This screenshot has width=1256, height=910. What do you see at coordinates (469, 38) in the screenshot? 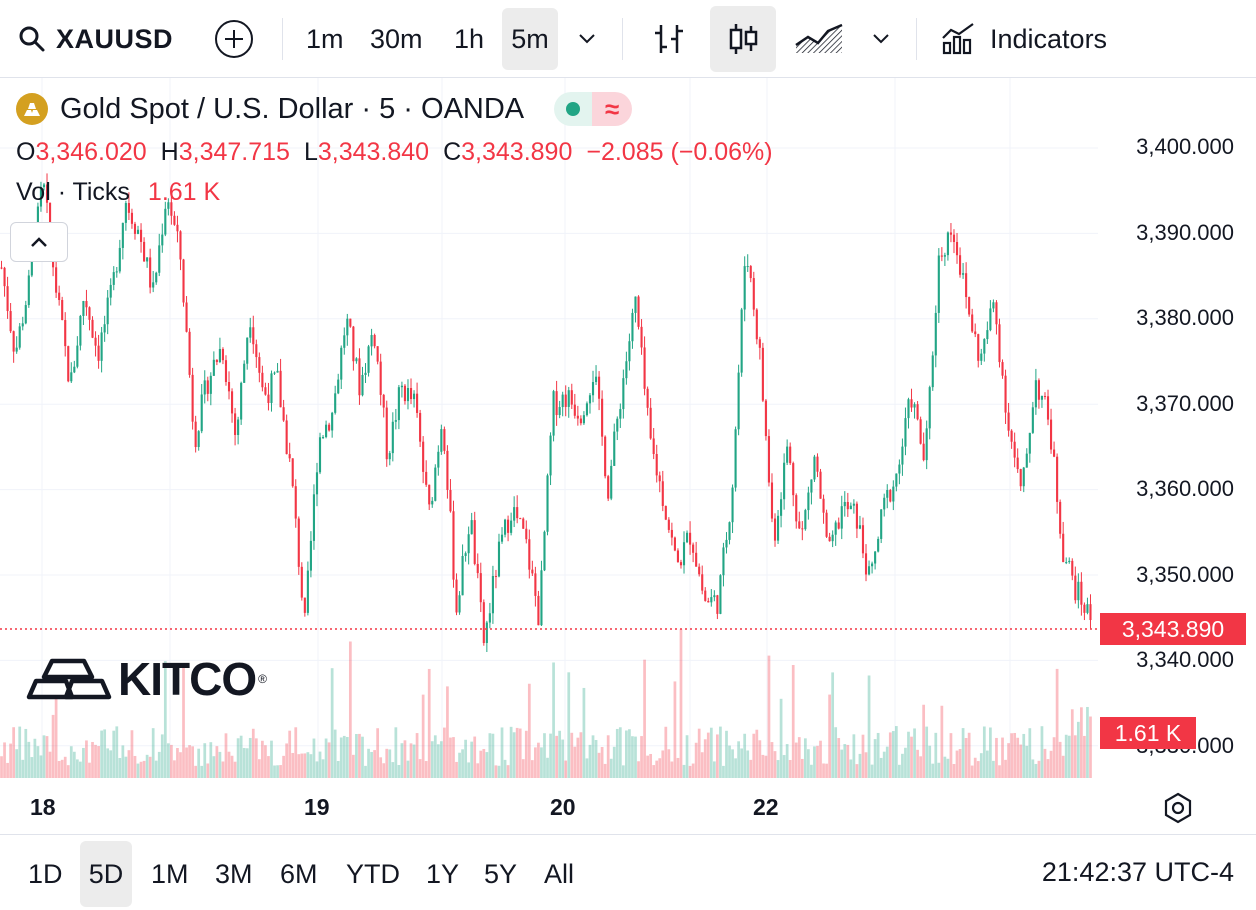
I see `interval-1h: 1h` at bounding box center [469, 38].